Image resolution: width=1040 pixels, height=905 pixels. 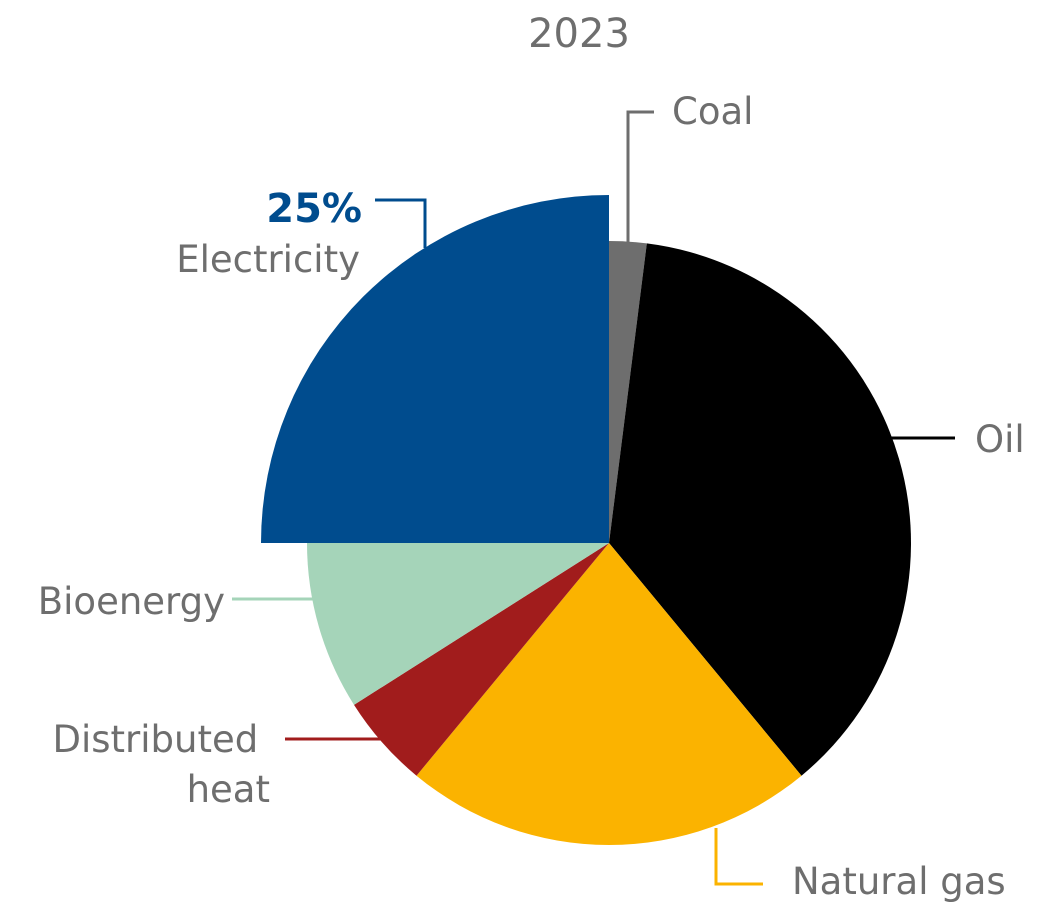 I want to click on slice-distributed-heat, so click(x=481, y=659).